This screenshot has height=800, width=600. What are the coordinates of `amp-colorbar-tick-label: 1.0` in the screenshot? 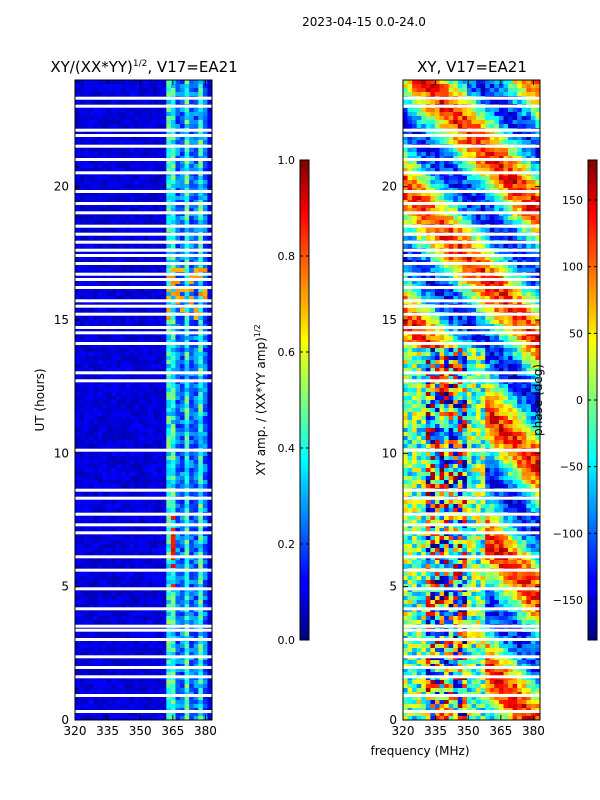 It's located at (287, 160).